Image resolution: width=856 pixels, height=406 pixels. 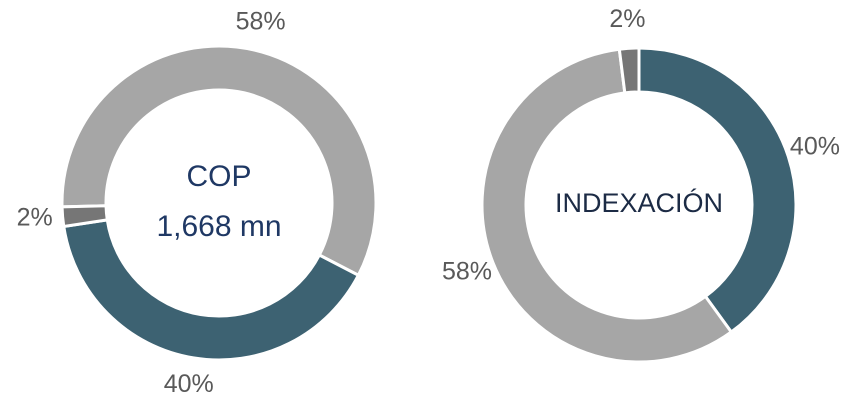 What do you see at coordinates (218, 226) in the screenshot?
I see `center-text: 1,668 mn` at bounding box center [218, 226].